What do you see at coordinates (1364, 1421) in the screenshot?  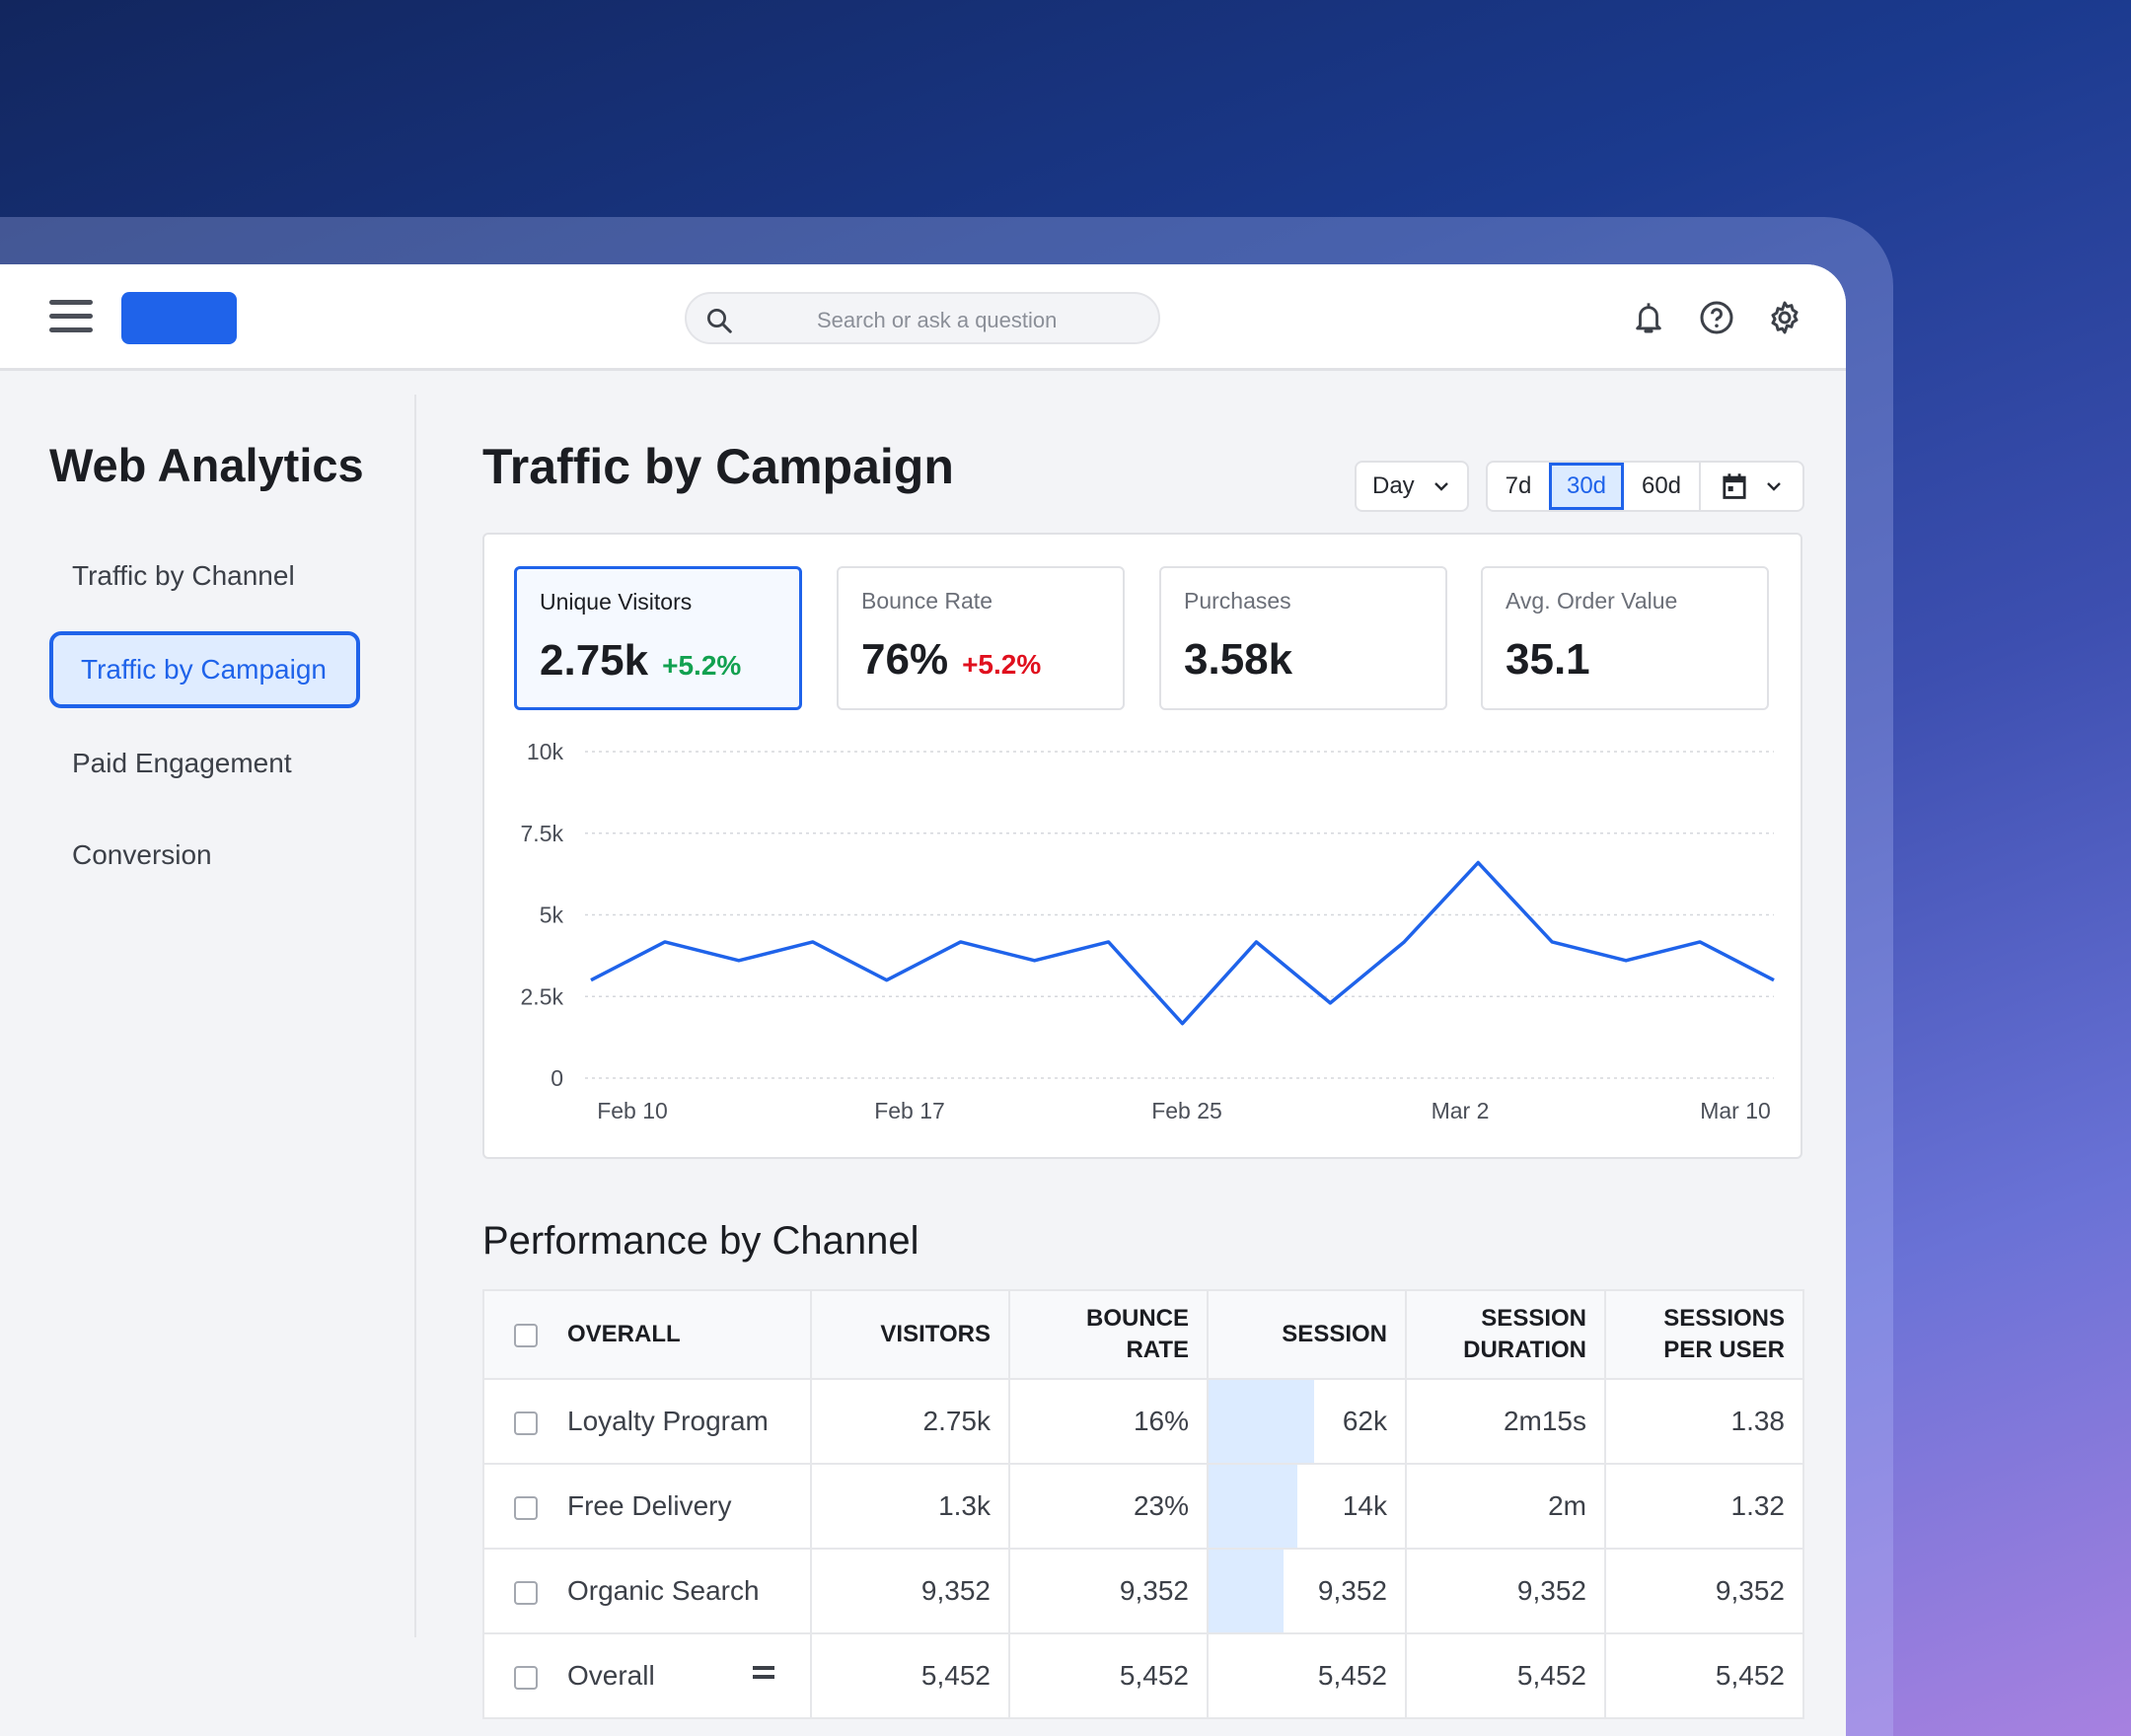 I see `cell-text: 62k` at bounding box center [1364, 1421].